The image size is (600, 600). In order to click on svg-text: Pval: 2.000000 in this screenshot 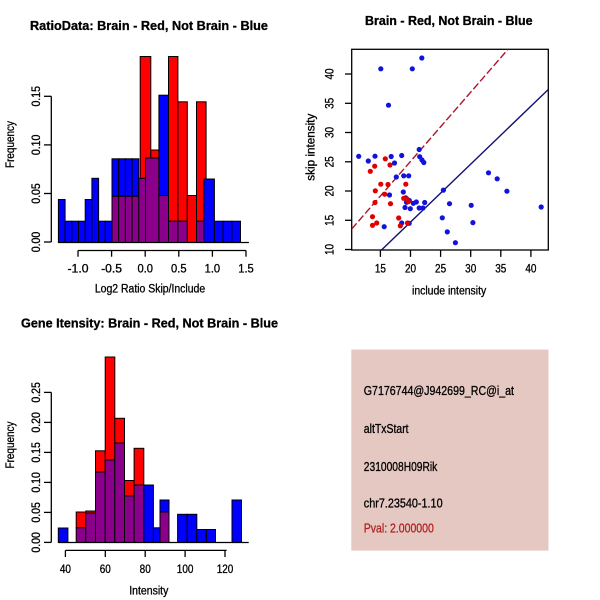, I will do `click(399, 529)`.